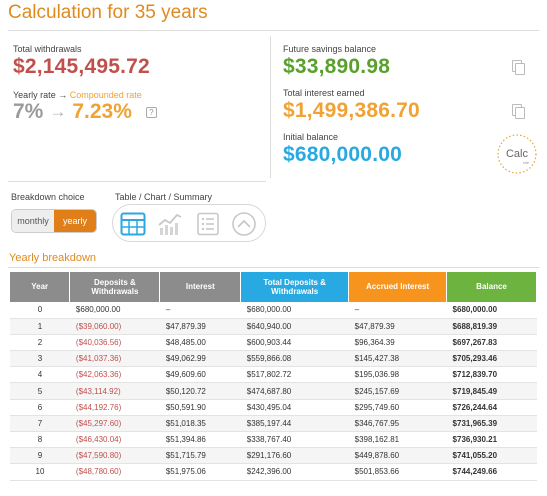 The image size is (547, 496). Describe the element at coordinates (28, 111) in the screenshot. I see `yearly-rate-value: 7%` at that location.